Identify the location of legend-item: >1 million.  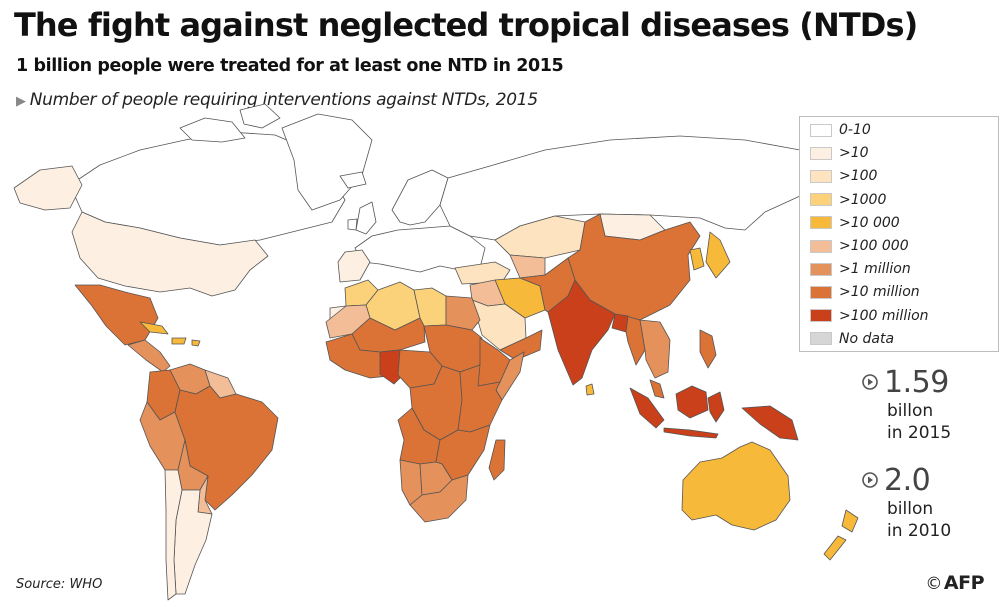
(860, 269).